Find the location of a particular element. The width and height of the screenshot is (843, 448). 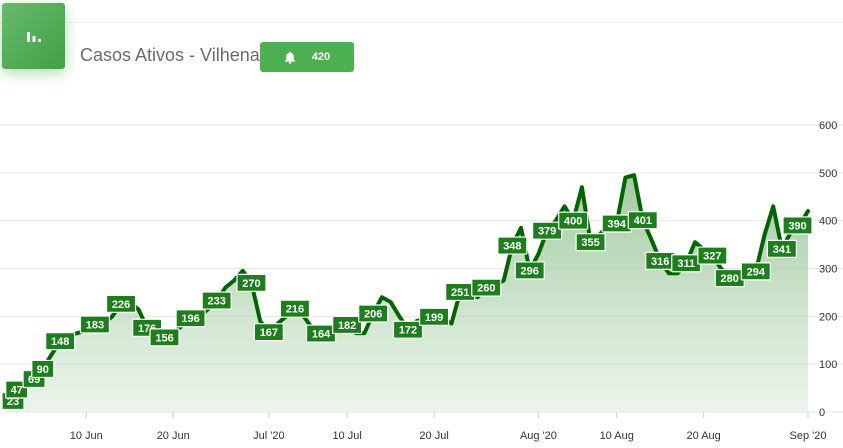

x-tick-label: 10 Aug is located at coordinates (617, 436).